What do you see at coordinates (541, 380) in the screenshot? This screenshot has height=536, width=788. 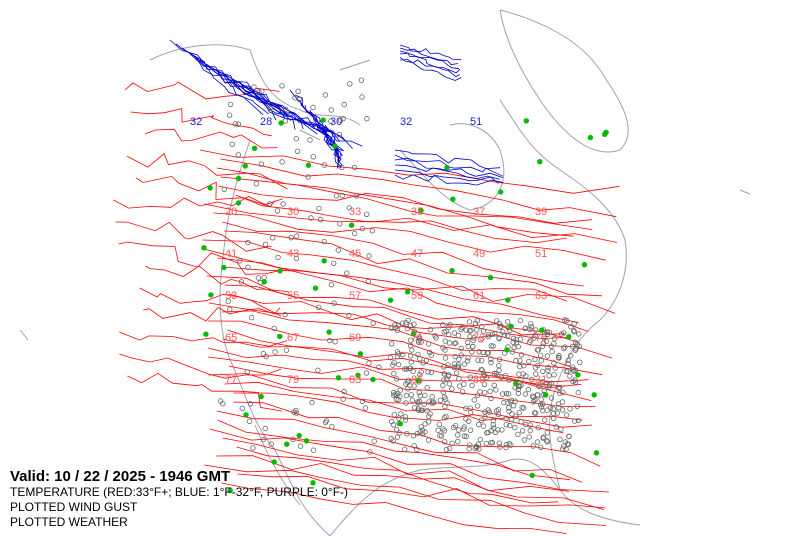 I see `contour-label: 31` at bounding box center [541, 380].